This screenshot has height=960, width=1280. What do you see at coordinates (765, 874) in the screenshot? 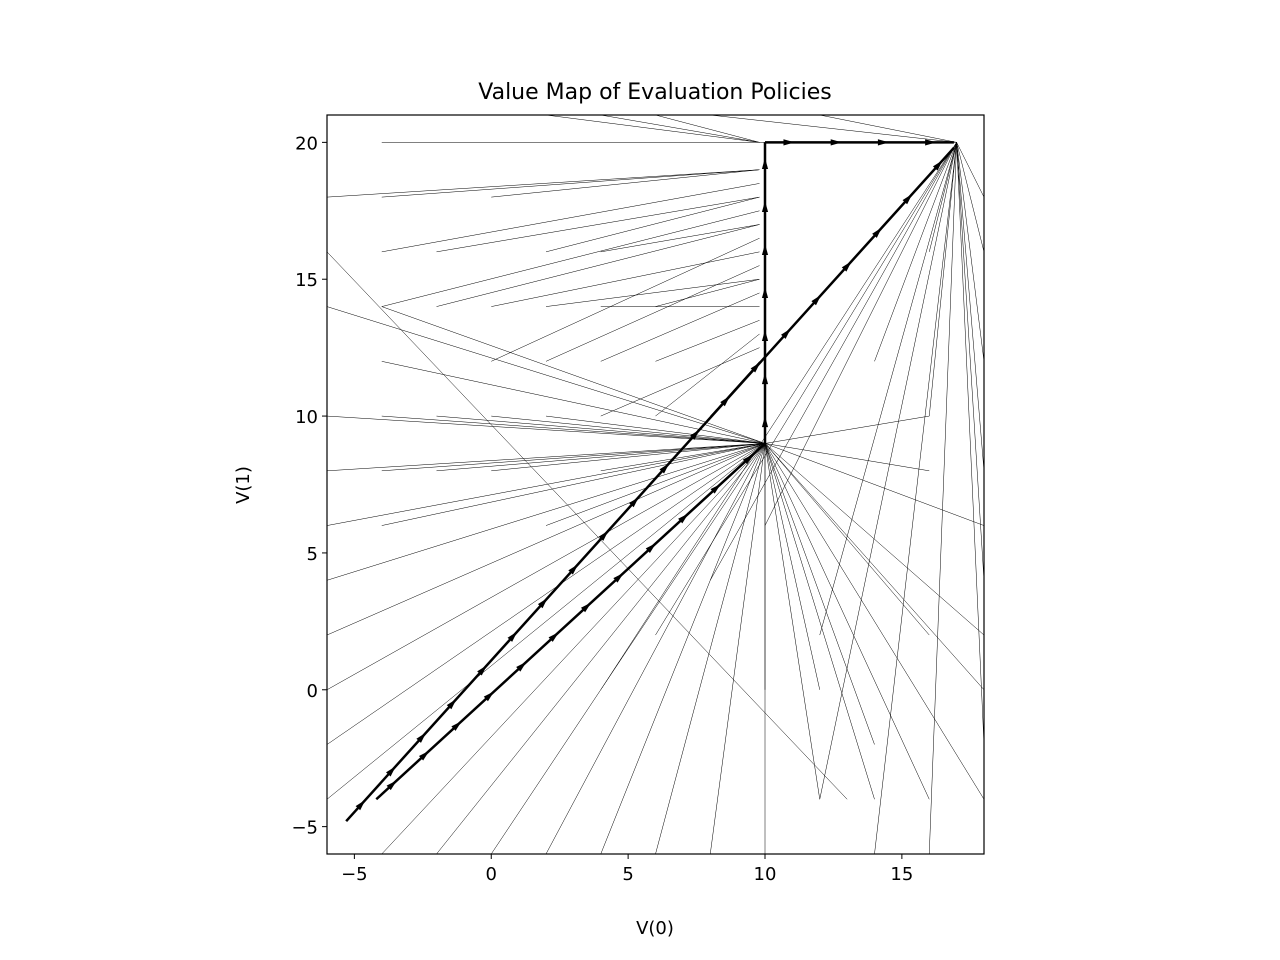
I see `x-tick-label: 10` at bounding box center [765, 874].